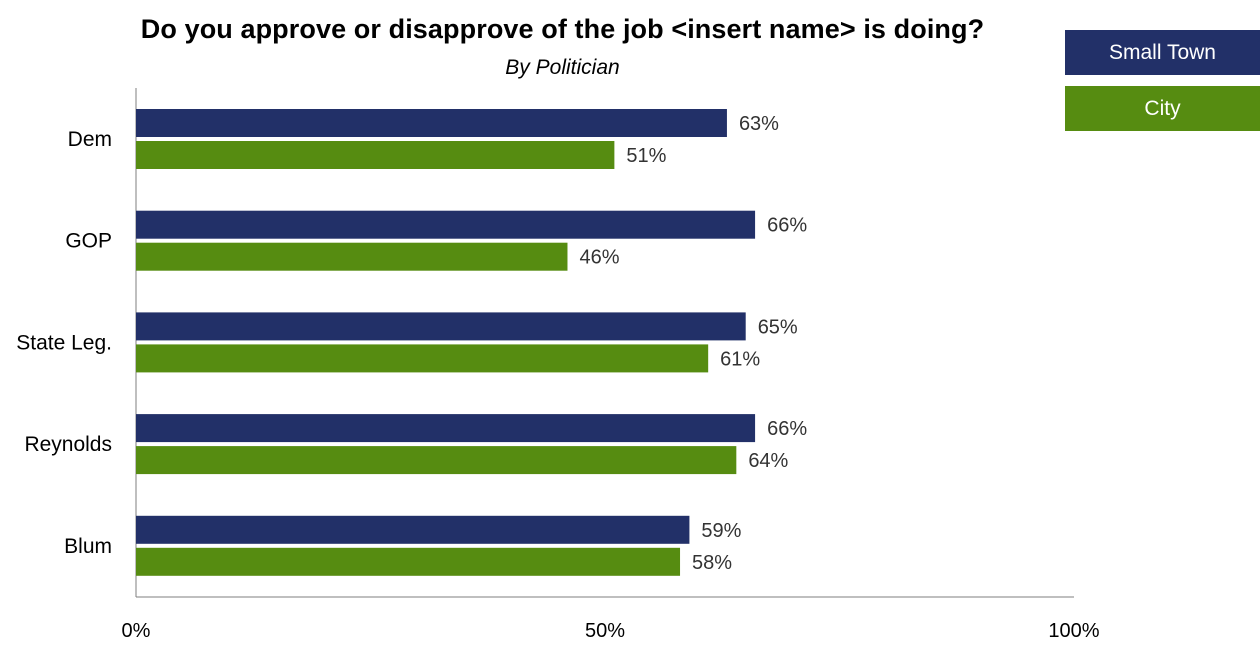  Describe the element at coordinates (778, 327) in the screenshot. I see `data-label: 65%` at that location.